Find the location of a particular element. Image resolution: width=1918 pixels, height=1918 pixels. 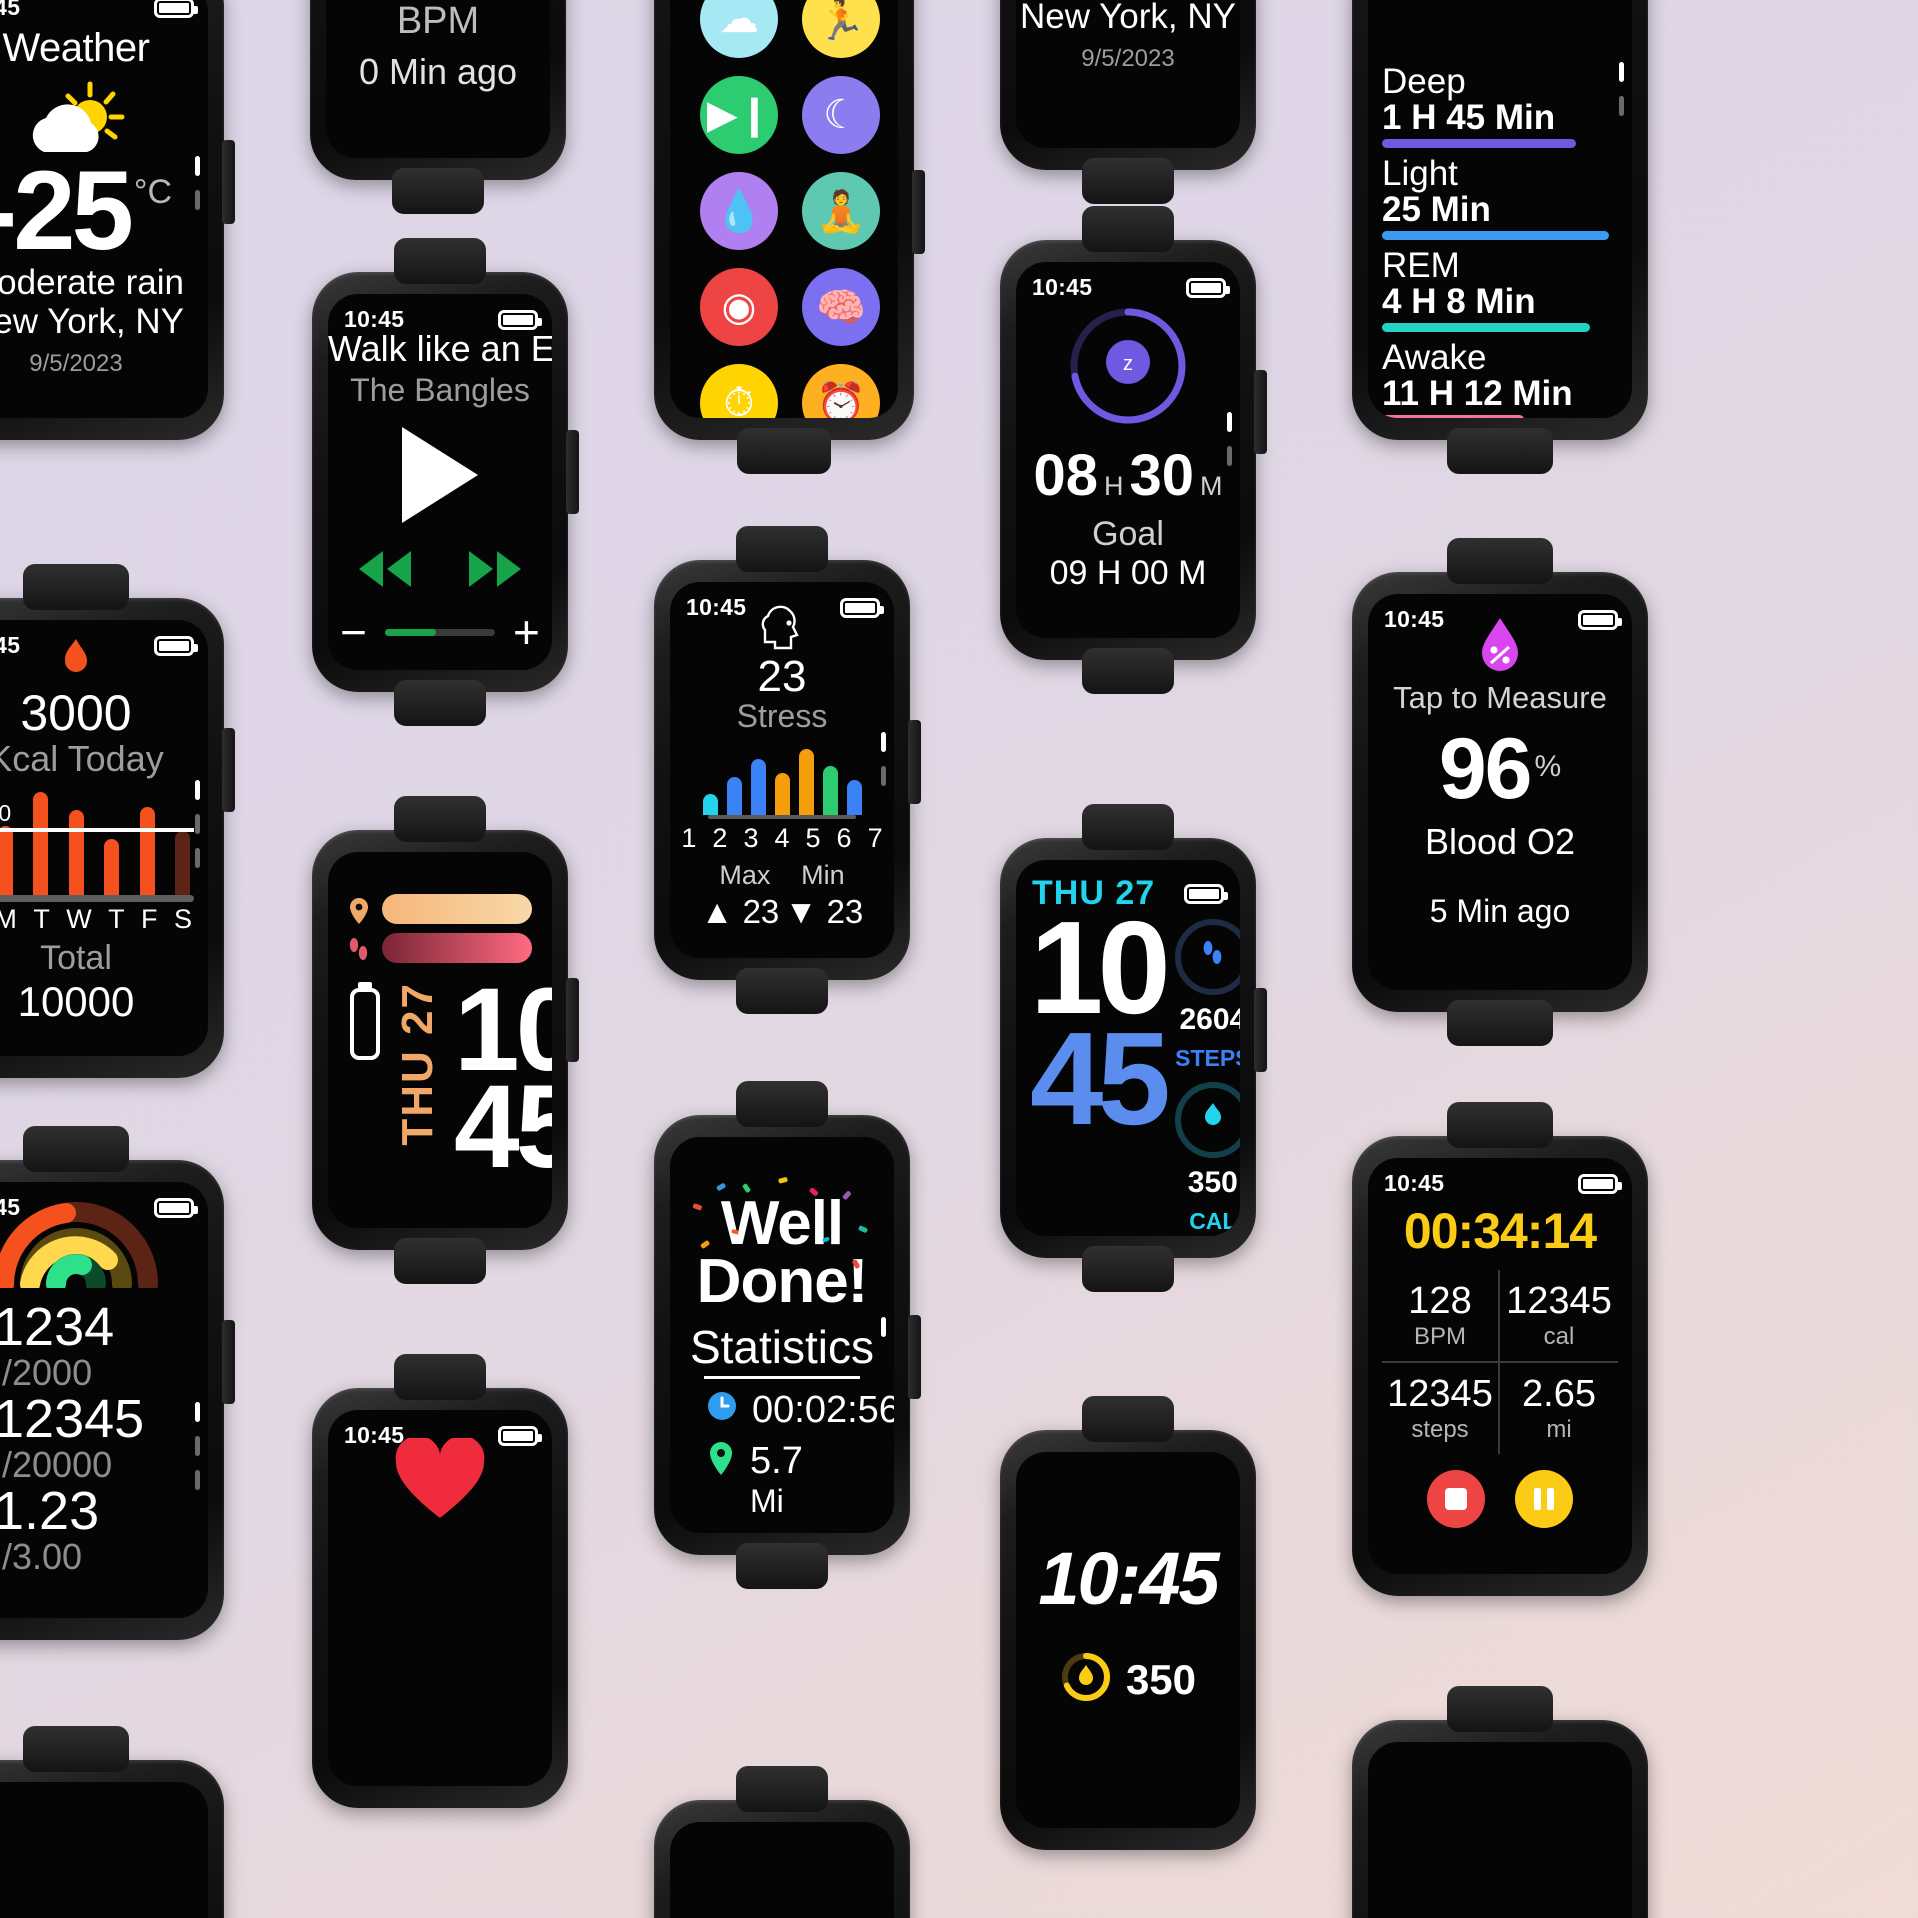

stop-icon is located at coordinates (1456, 1499).